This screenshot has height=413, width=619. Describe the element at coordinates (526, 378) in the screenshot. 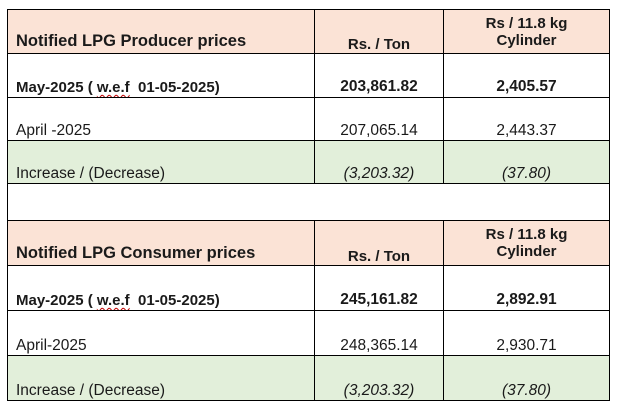

I see `consumer-change-cylinder: (37.80)` at that location.